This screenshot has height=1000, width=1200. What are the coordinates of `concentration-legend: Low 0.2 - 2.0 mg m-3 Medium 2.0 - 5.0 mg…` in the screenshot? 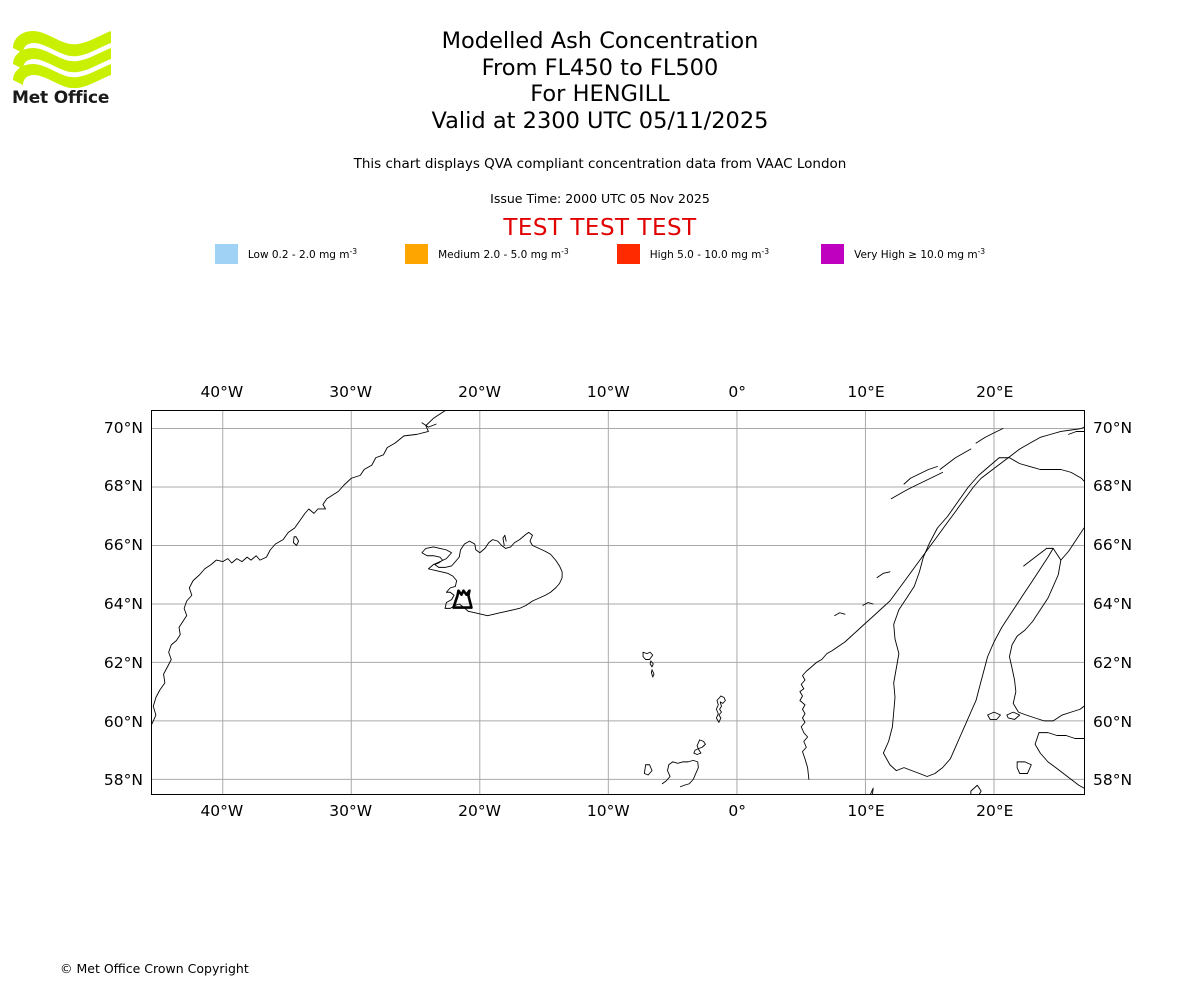 It's located at (600, 253).